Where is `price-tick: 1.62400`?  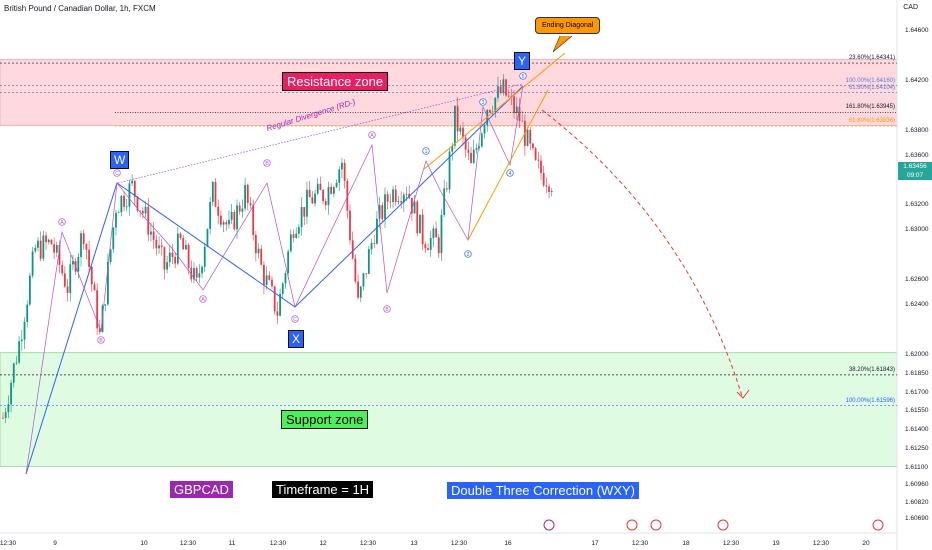 price-tick: 1.62400 is located at coordinates (917, 305).